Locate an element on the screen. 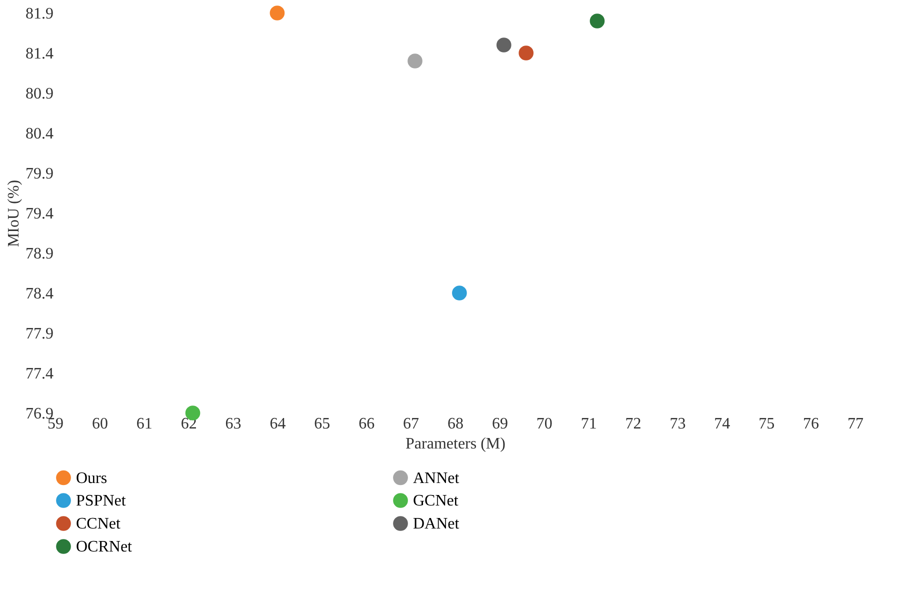  legend-label: DANet is located at coordinates (436, 524).